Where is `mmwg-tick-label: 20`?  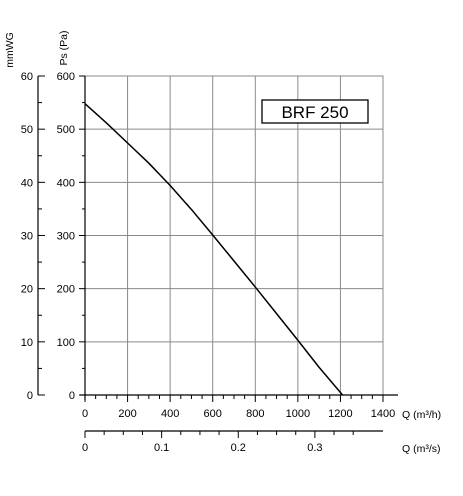
mmwg-tick-label: 20 is located at coordinates (27, 290).